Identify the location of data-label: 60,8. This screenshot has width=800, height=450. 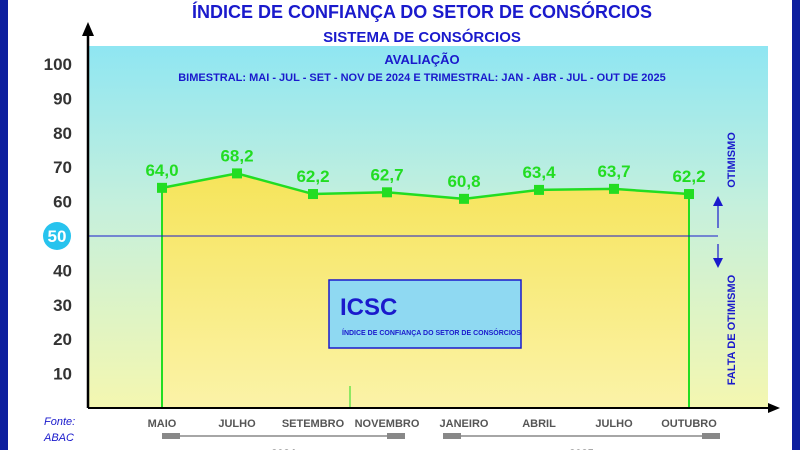
(463, 181).